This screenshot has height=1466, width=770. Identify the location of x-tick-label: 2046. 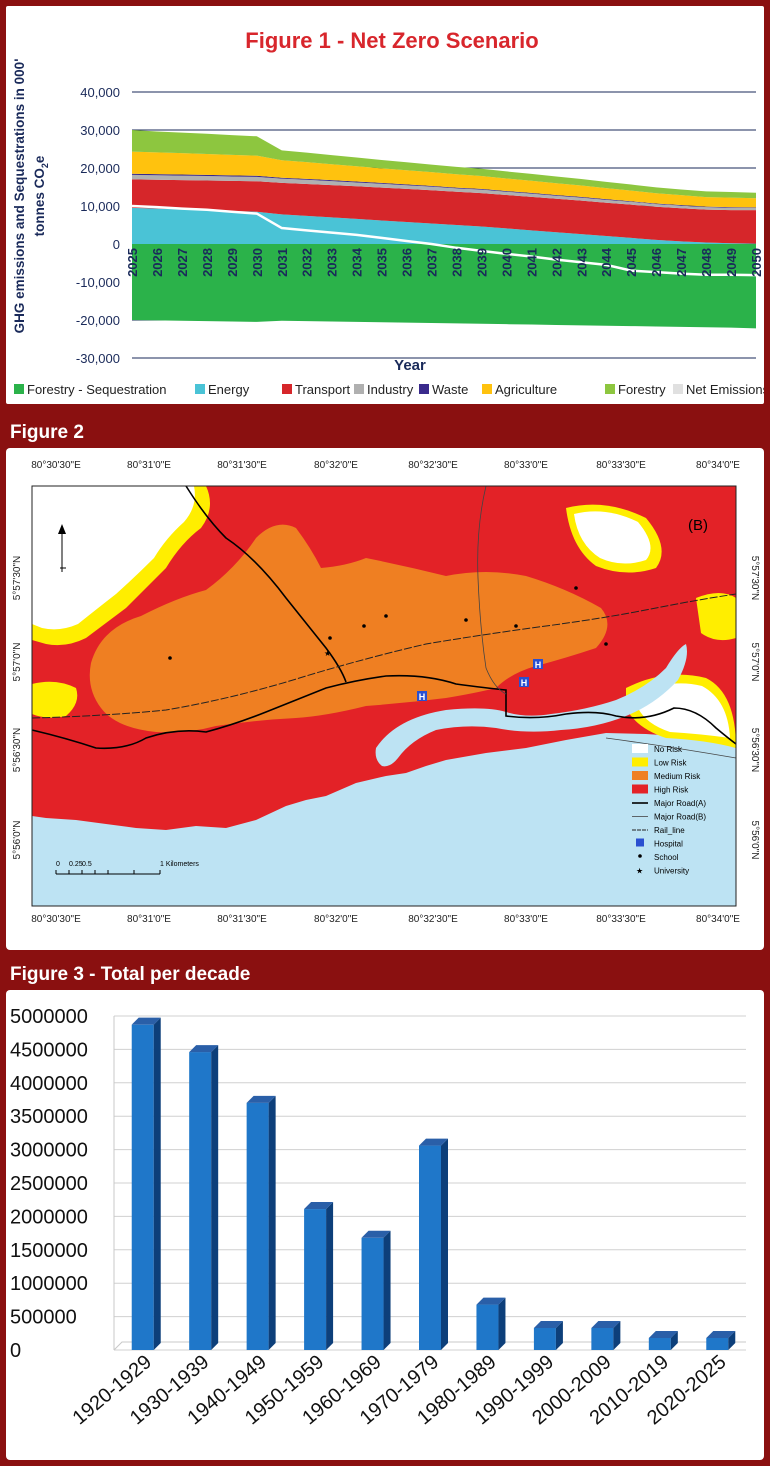
(656, 262).